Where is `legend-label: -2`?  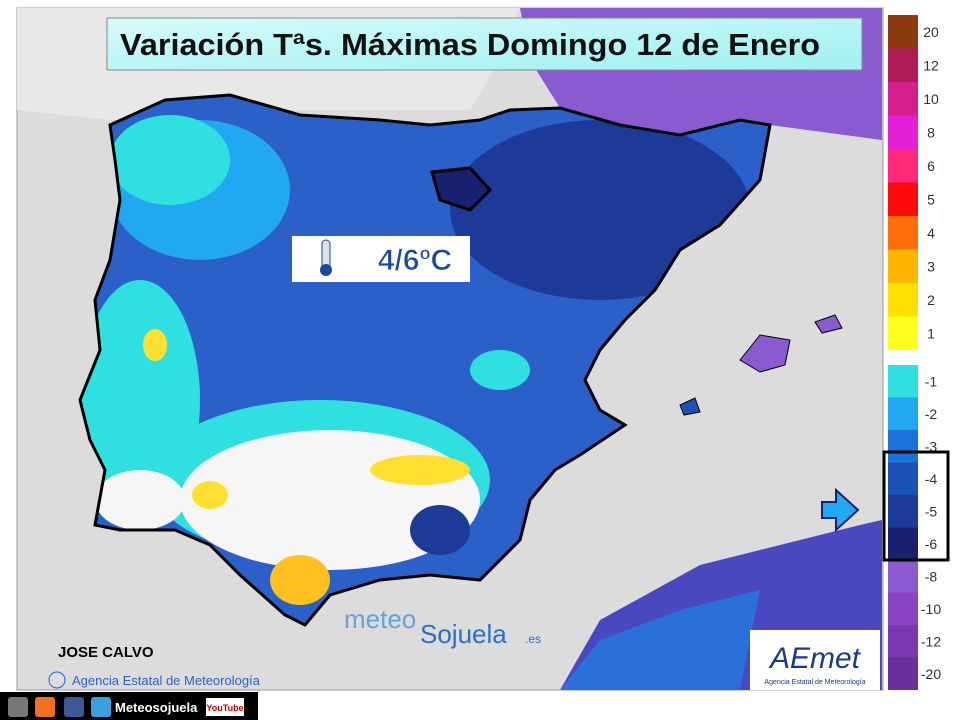 legend-label: -2 is located at coordinates (931, 414).